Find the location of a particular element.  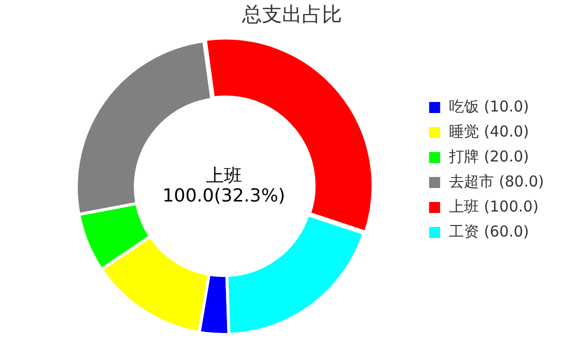

text: 上班 is located at coordinates (224, 176).